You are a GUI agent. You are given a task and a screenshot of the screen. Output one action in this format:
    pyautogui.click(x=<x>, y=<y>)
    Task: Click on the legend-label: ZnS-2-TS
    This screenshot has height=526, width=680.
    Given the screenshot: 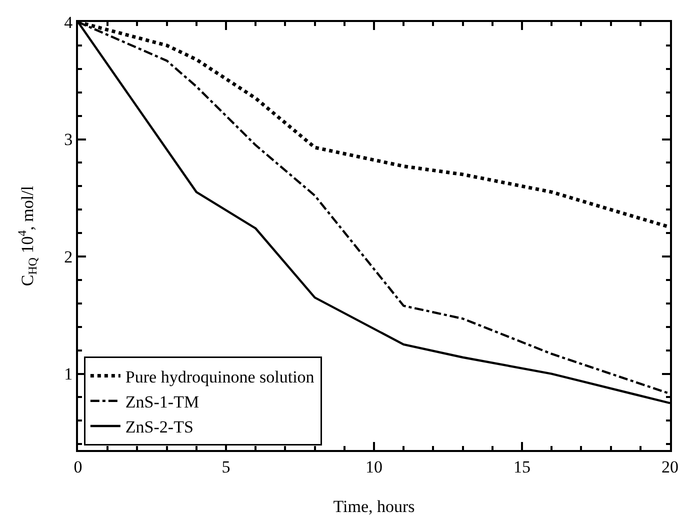 What is the action you would take?
    pyautogui.click(x=159, y=427)
    